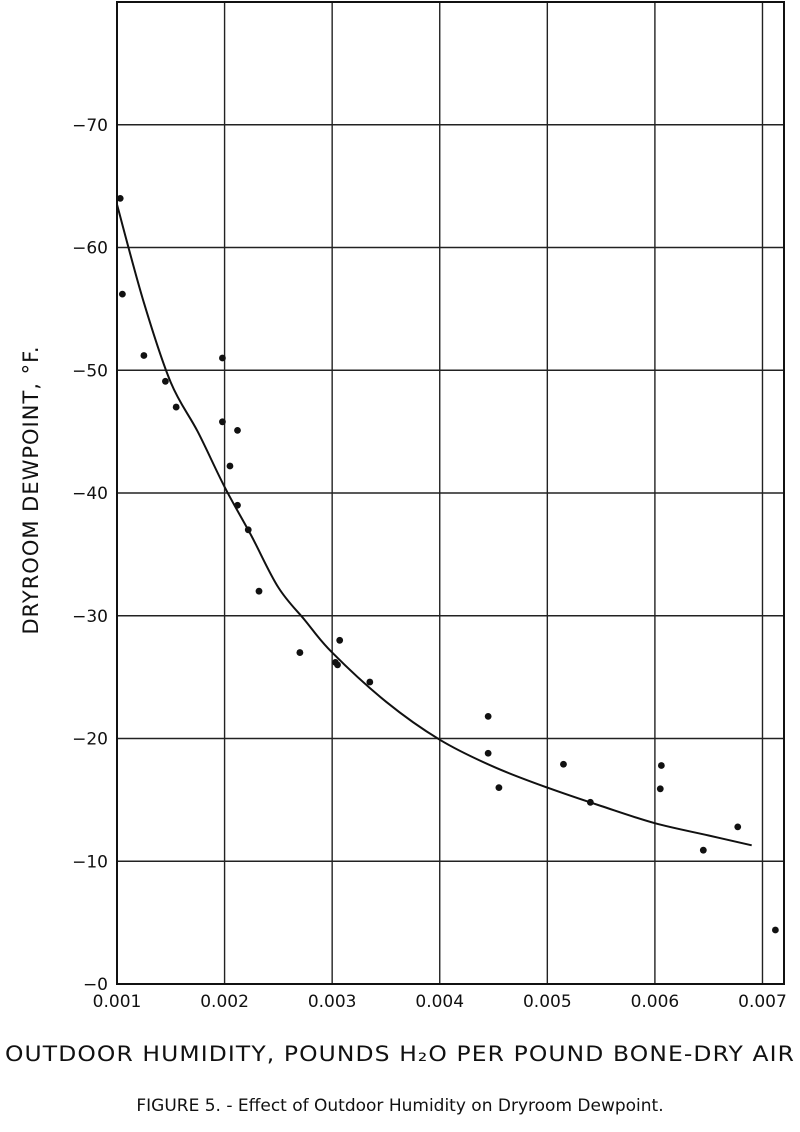 This screenshot has width=800, height=1132. I want to click on y-tick-label: −50, so click(90, 371).